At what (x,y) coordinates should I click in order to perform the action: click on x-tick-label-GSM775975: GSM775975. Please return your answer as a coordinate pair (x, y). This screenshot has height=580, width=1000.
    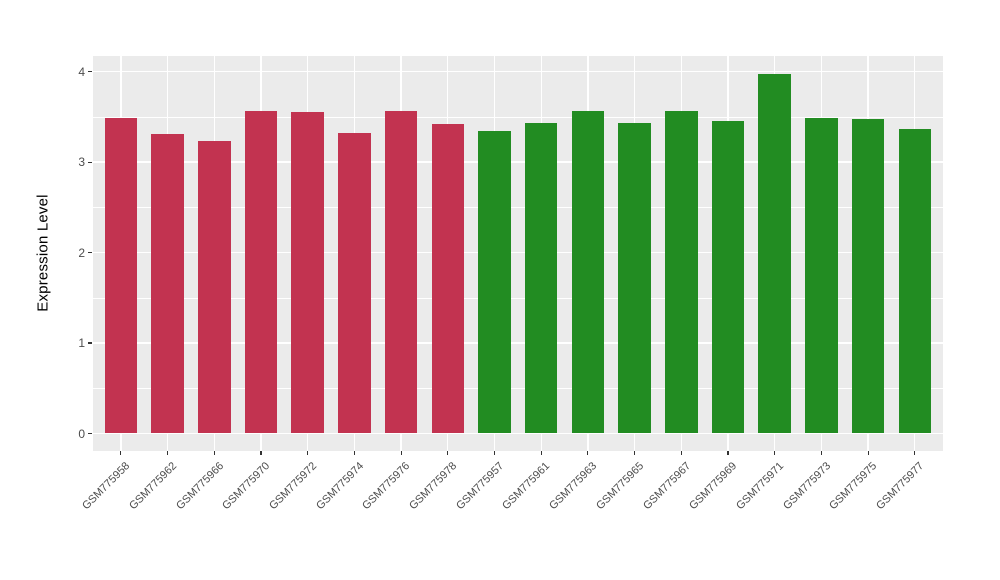
    Looking at the image, I should click on (853, 486).